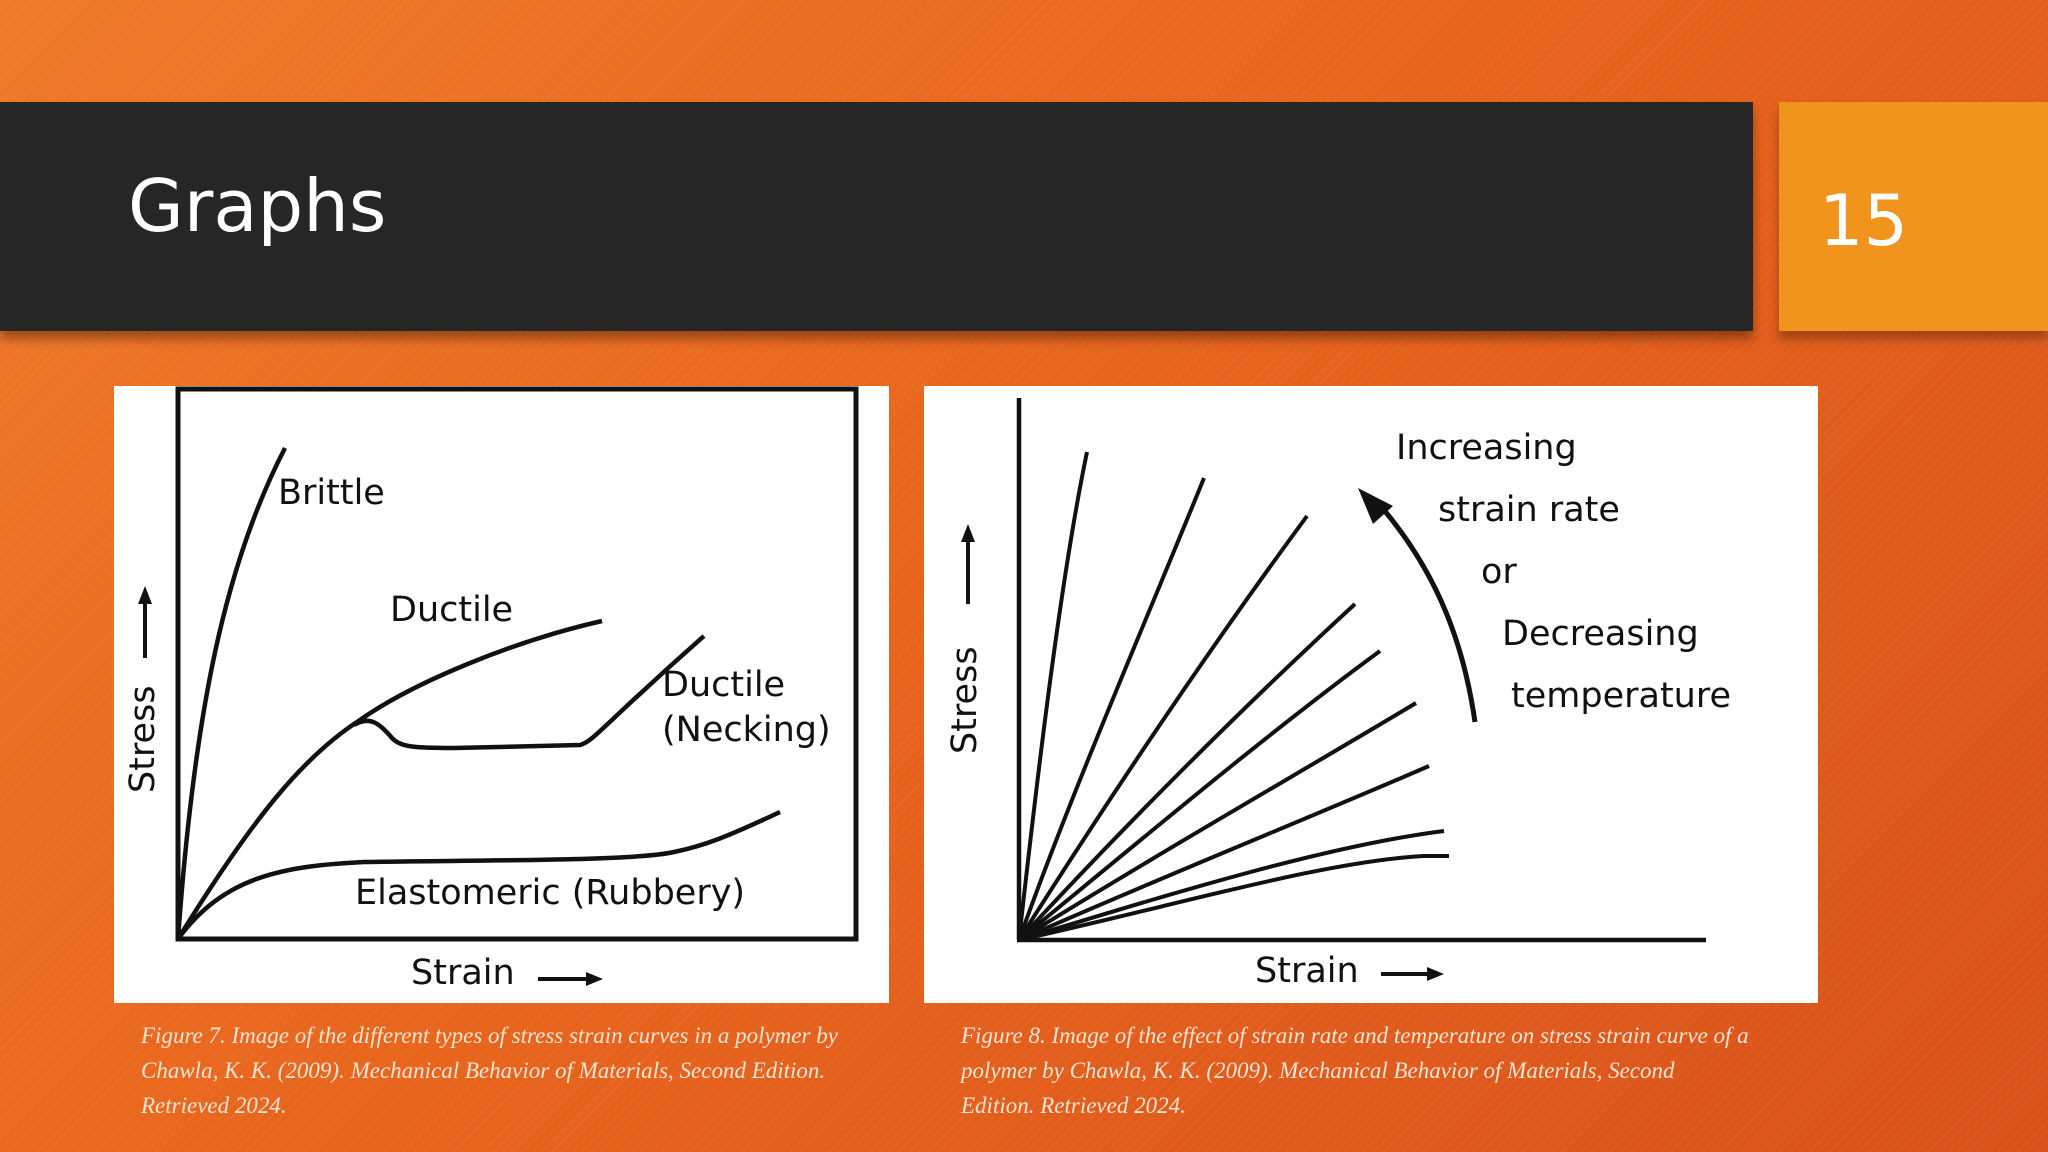 The width and height of the screenshot is (2048, 1152). I want to click on slide-title: Graphs, so click(257, 206).